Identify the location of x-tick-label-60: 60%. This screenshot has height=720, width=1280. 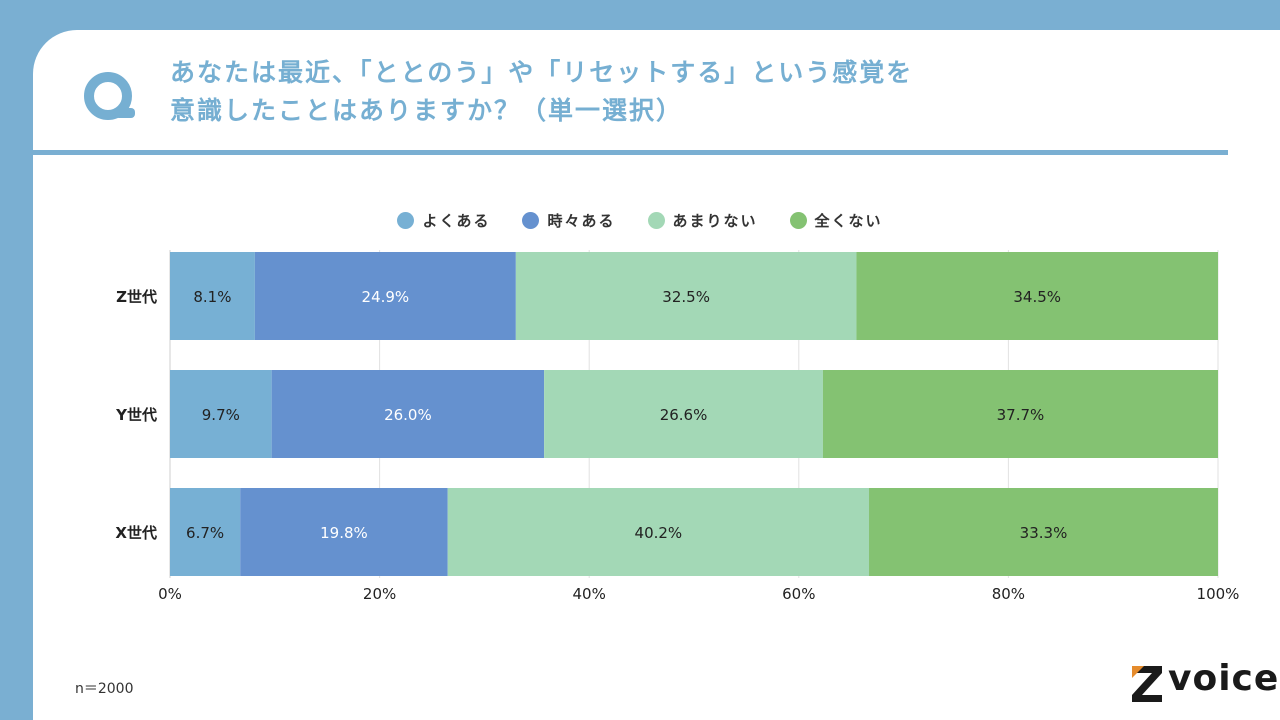
(798, 594).